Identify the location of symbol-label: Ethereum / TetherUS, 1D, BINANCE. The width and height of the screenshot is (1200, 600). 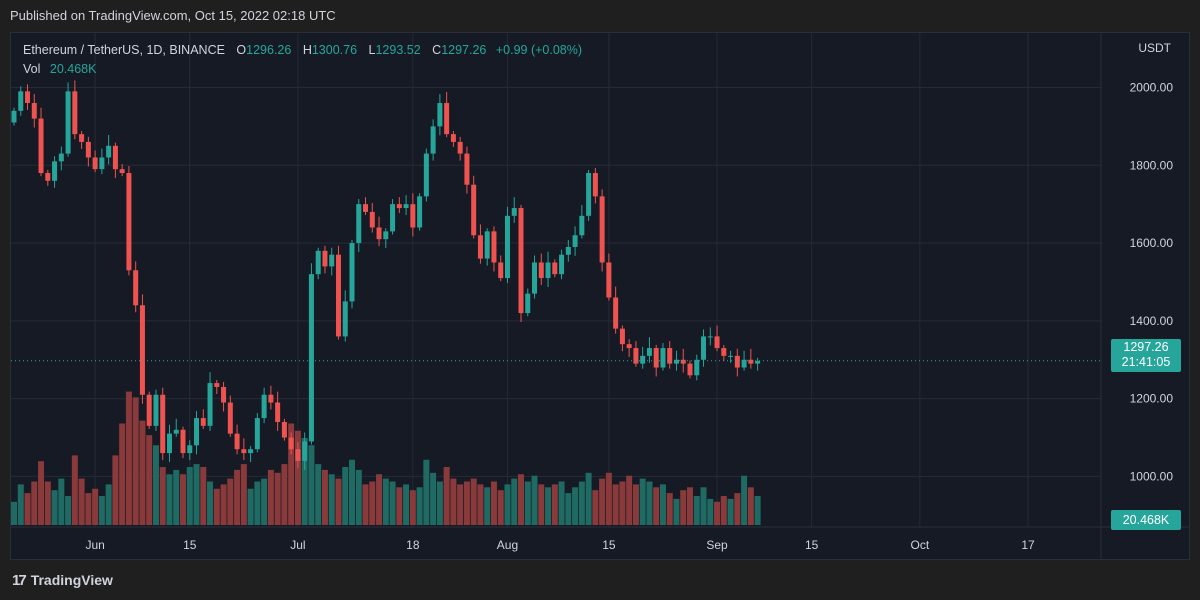
(124, 50).